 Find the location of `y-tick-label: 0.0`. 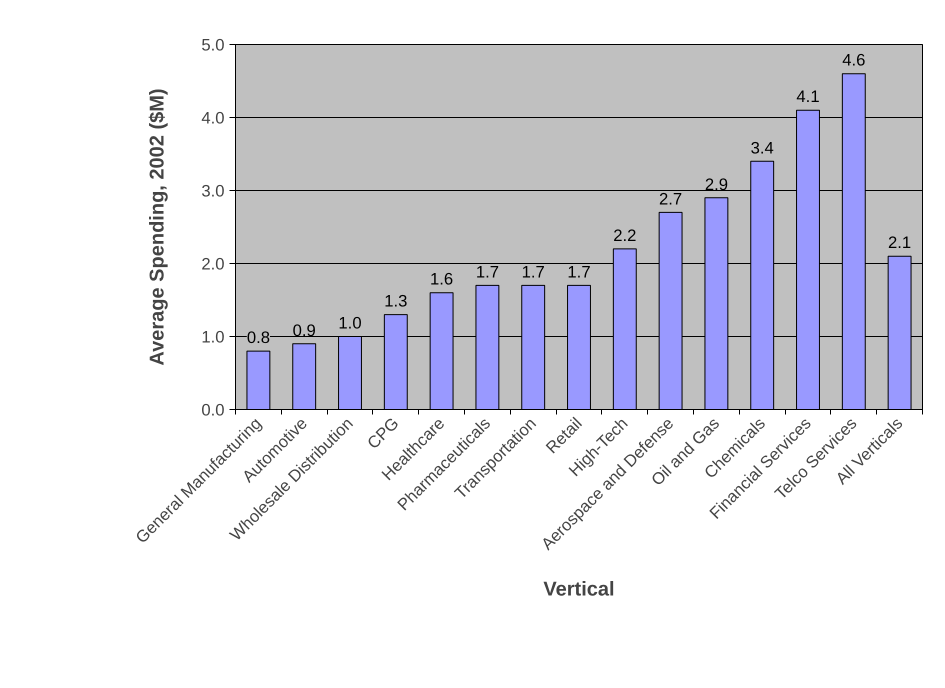

y-tick-label: 0.0 is located at coordinates (212, 410).